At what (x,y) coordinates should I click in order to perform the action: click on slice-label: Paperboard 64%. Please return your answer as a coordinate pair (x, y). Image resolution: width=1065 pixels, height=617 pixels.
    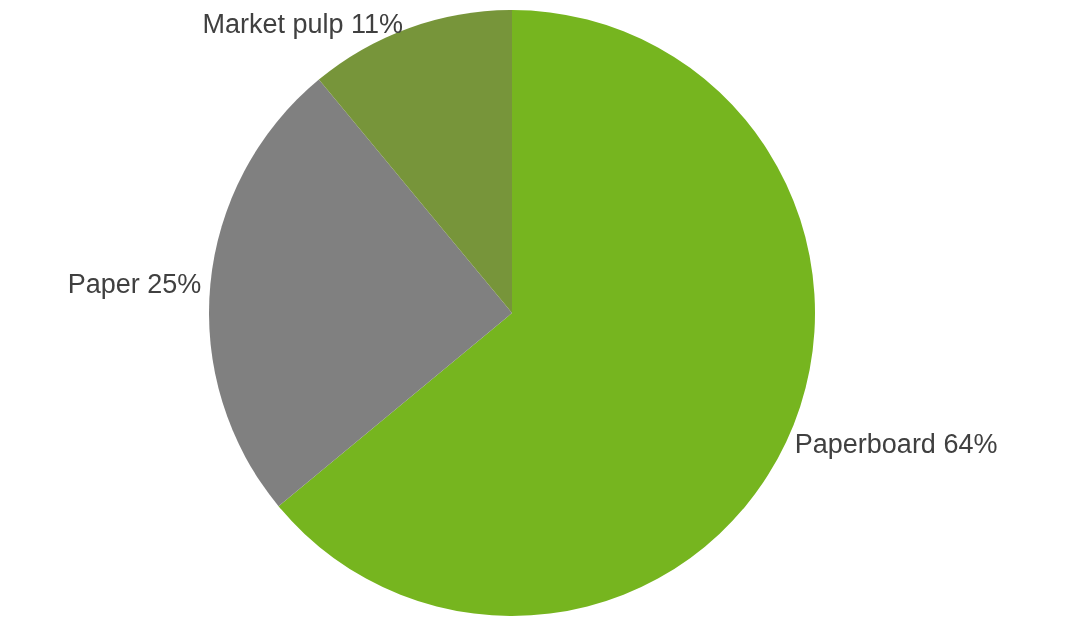
    Looking at the image, I should click on (896, 443).